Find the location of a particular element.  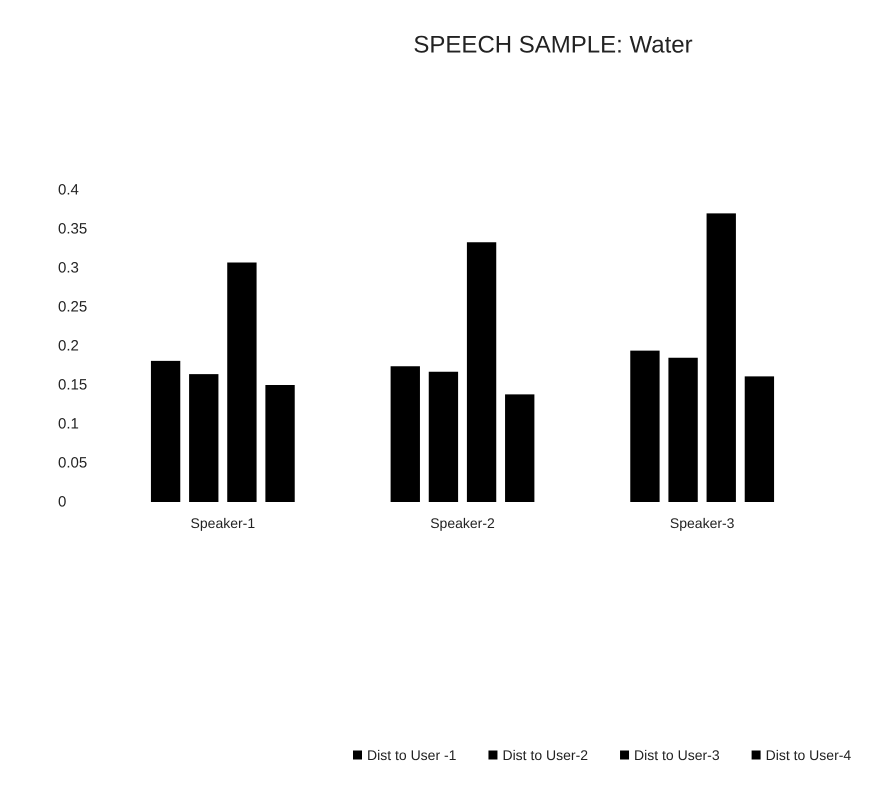

legend-label: Dist to User-4 is located at coordinates (809, 755).